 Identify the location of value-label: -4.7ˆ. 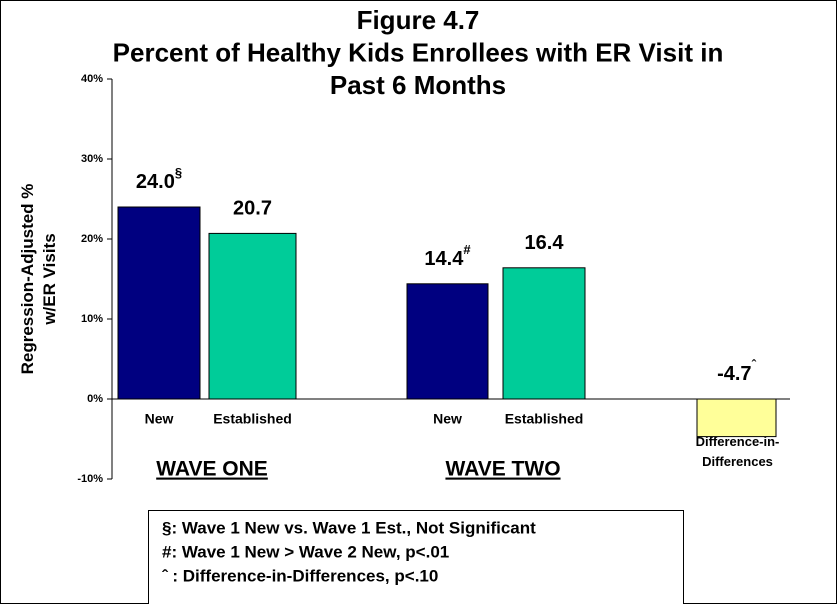
(736, 371).